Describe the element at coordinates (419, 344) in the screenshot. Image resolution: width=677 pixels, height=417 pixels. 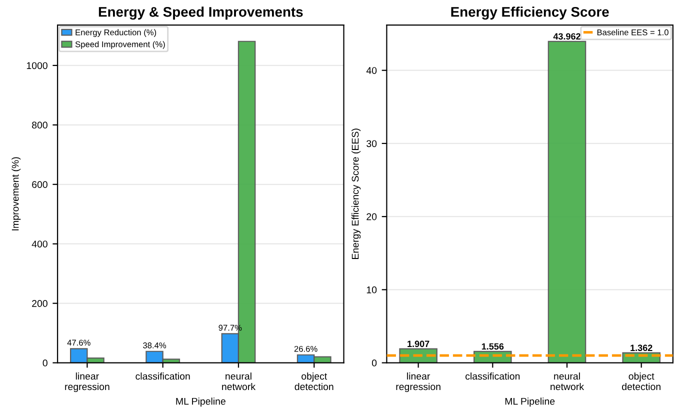
I see `data-label: 1.907` at that location.